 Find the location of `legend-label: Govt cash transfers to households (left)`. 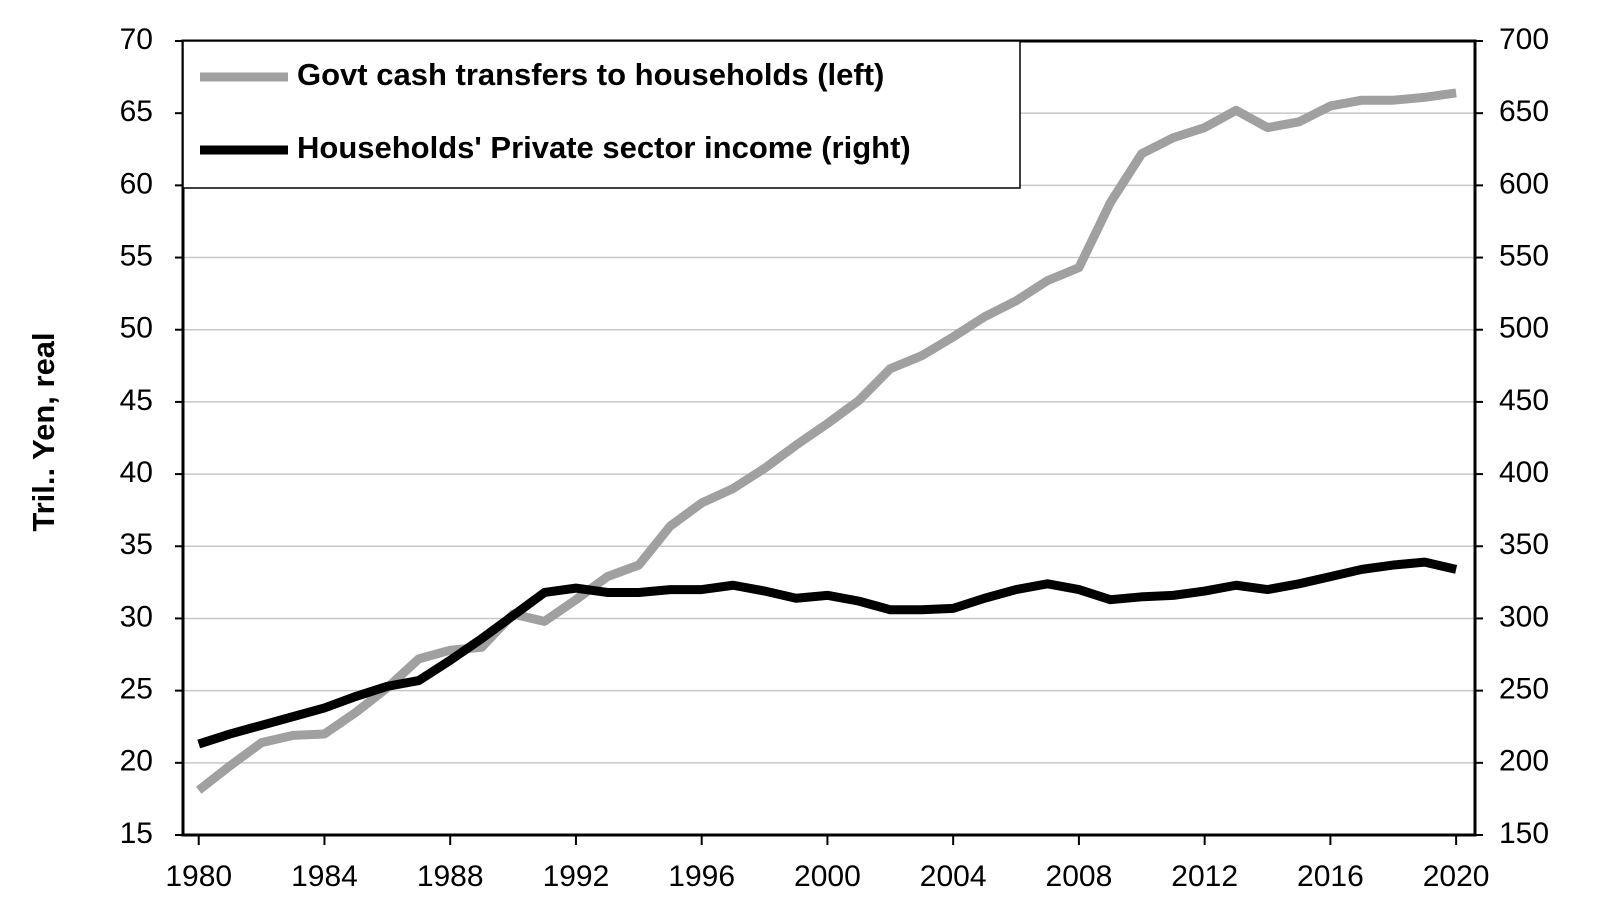

legend-label: Govt cash transfers to households (left) is located at coordinates (590, 74).